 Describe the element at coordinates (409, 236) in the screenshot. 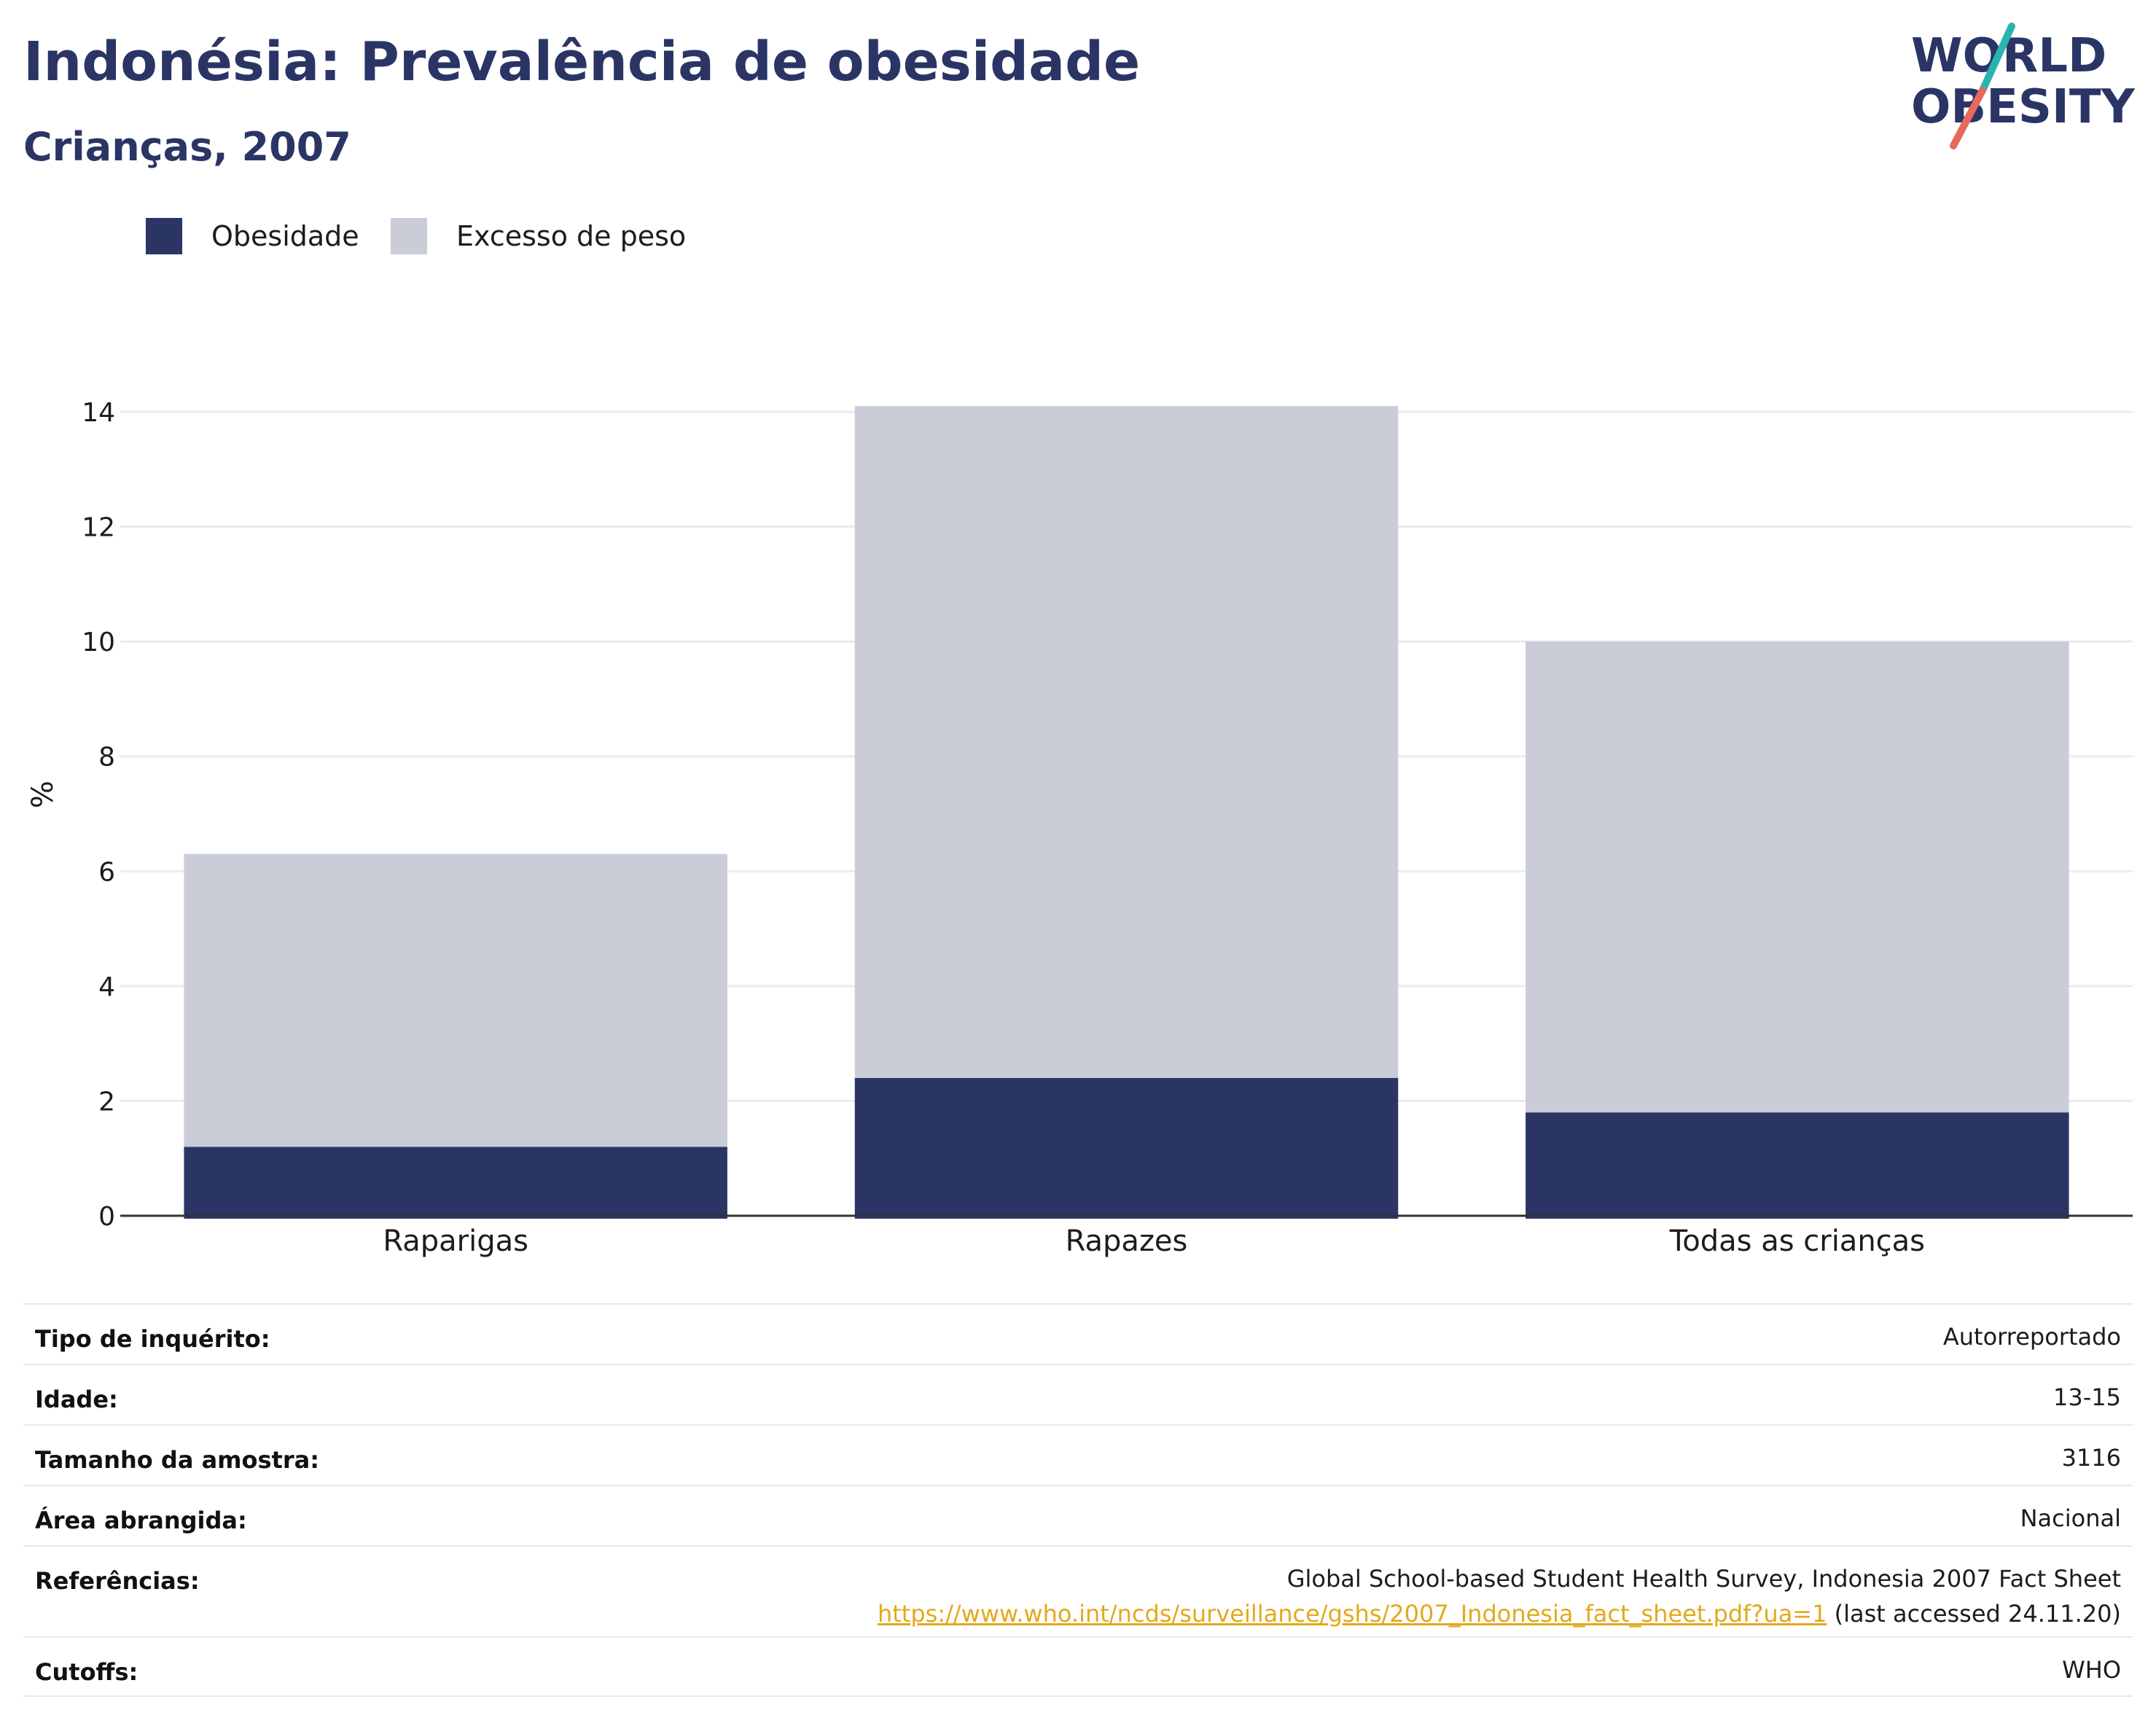

I see `legend-swatch-excesso-de-peso` at that location.